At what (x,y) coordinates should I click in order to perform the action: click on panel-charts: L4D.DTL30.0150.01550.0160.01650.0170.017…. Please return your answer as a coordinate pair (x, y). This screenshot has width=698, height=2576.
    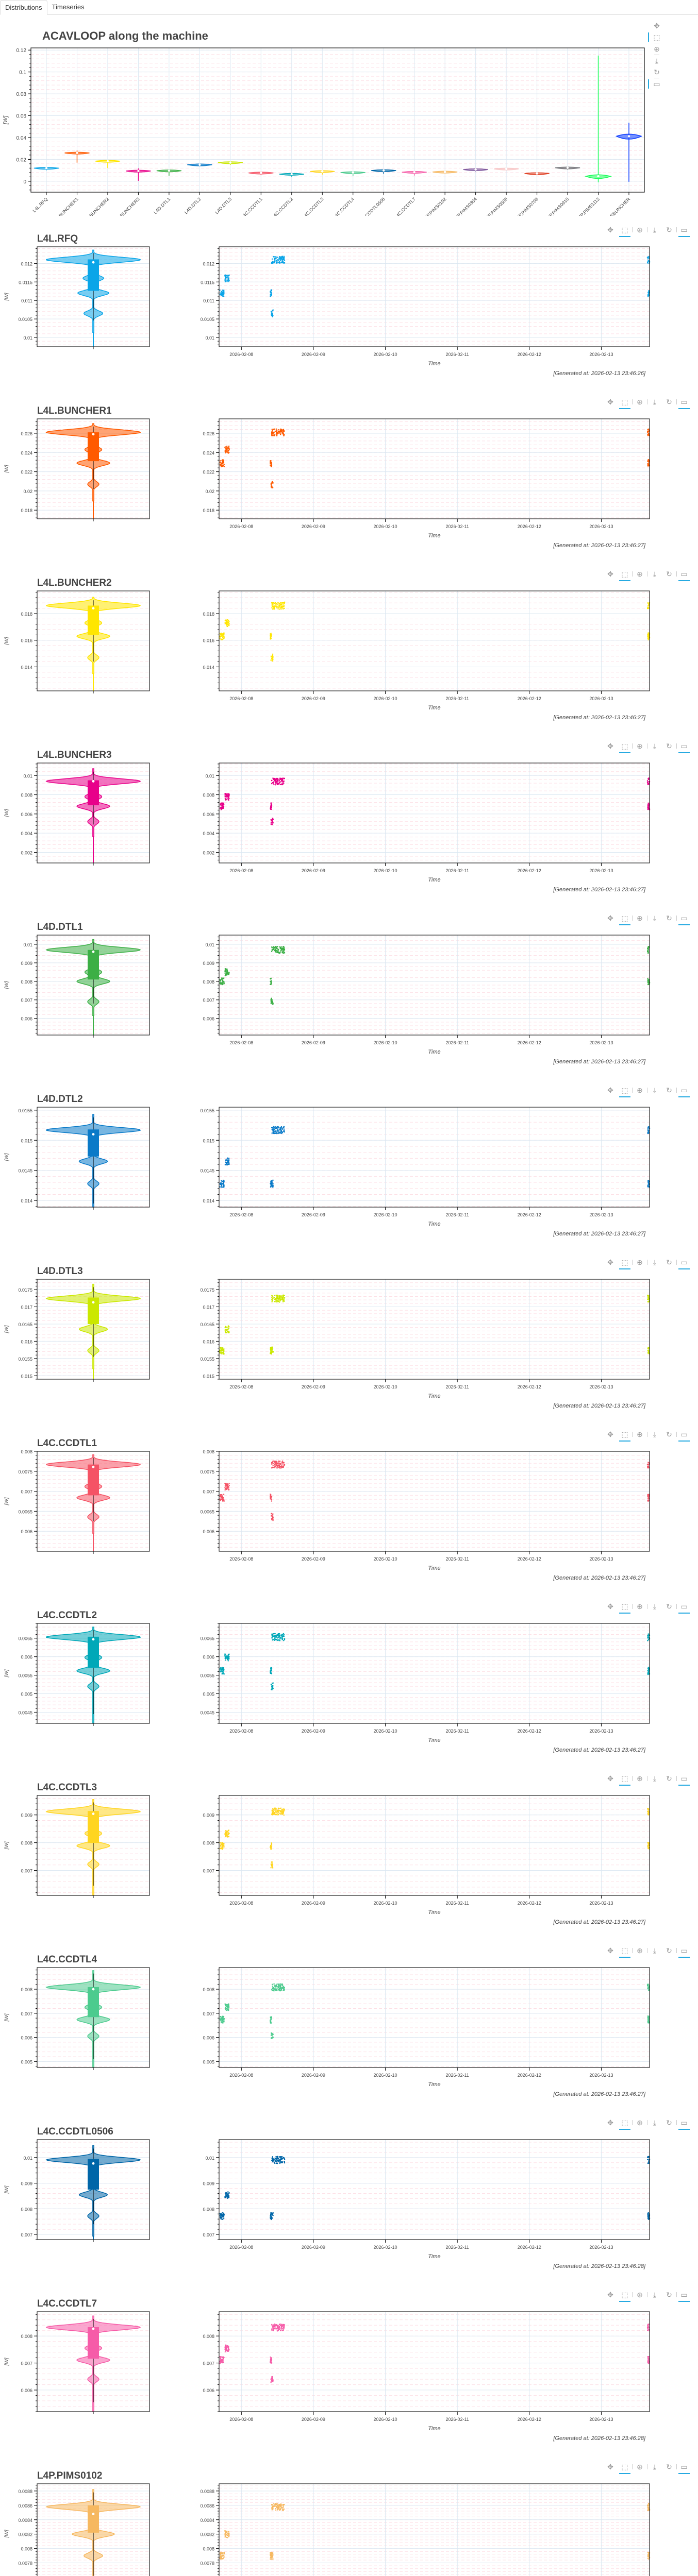
    Looking at the image, I should click on (349, 1334).